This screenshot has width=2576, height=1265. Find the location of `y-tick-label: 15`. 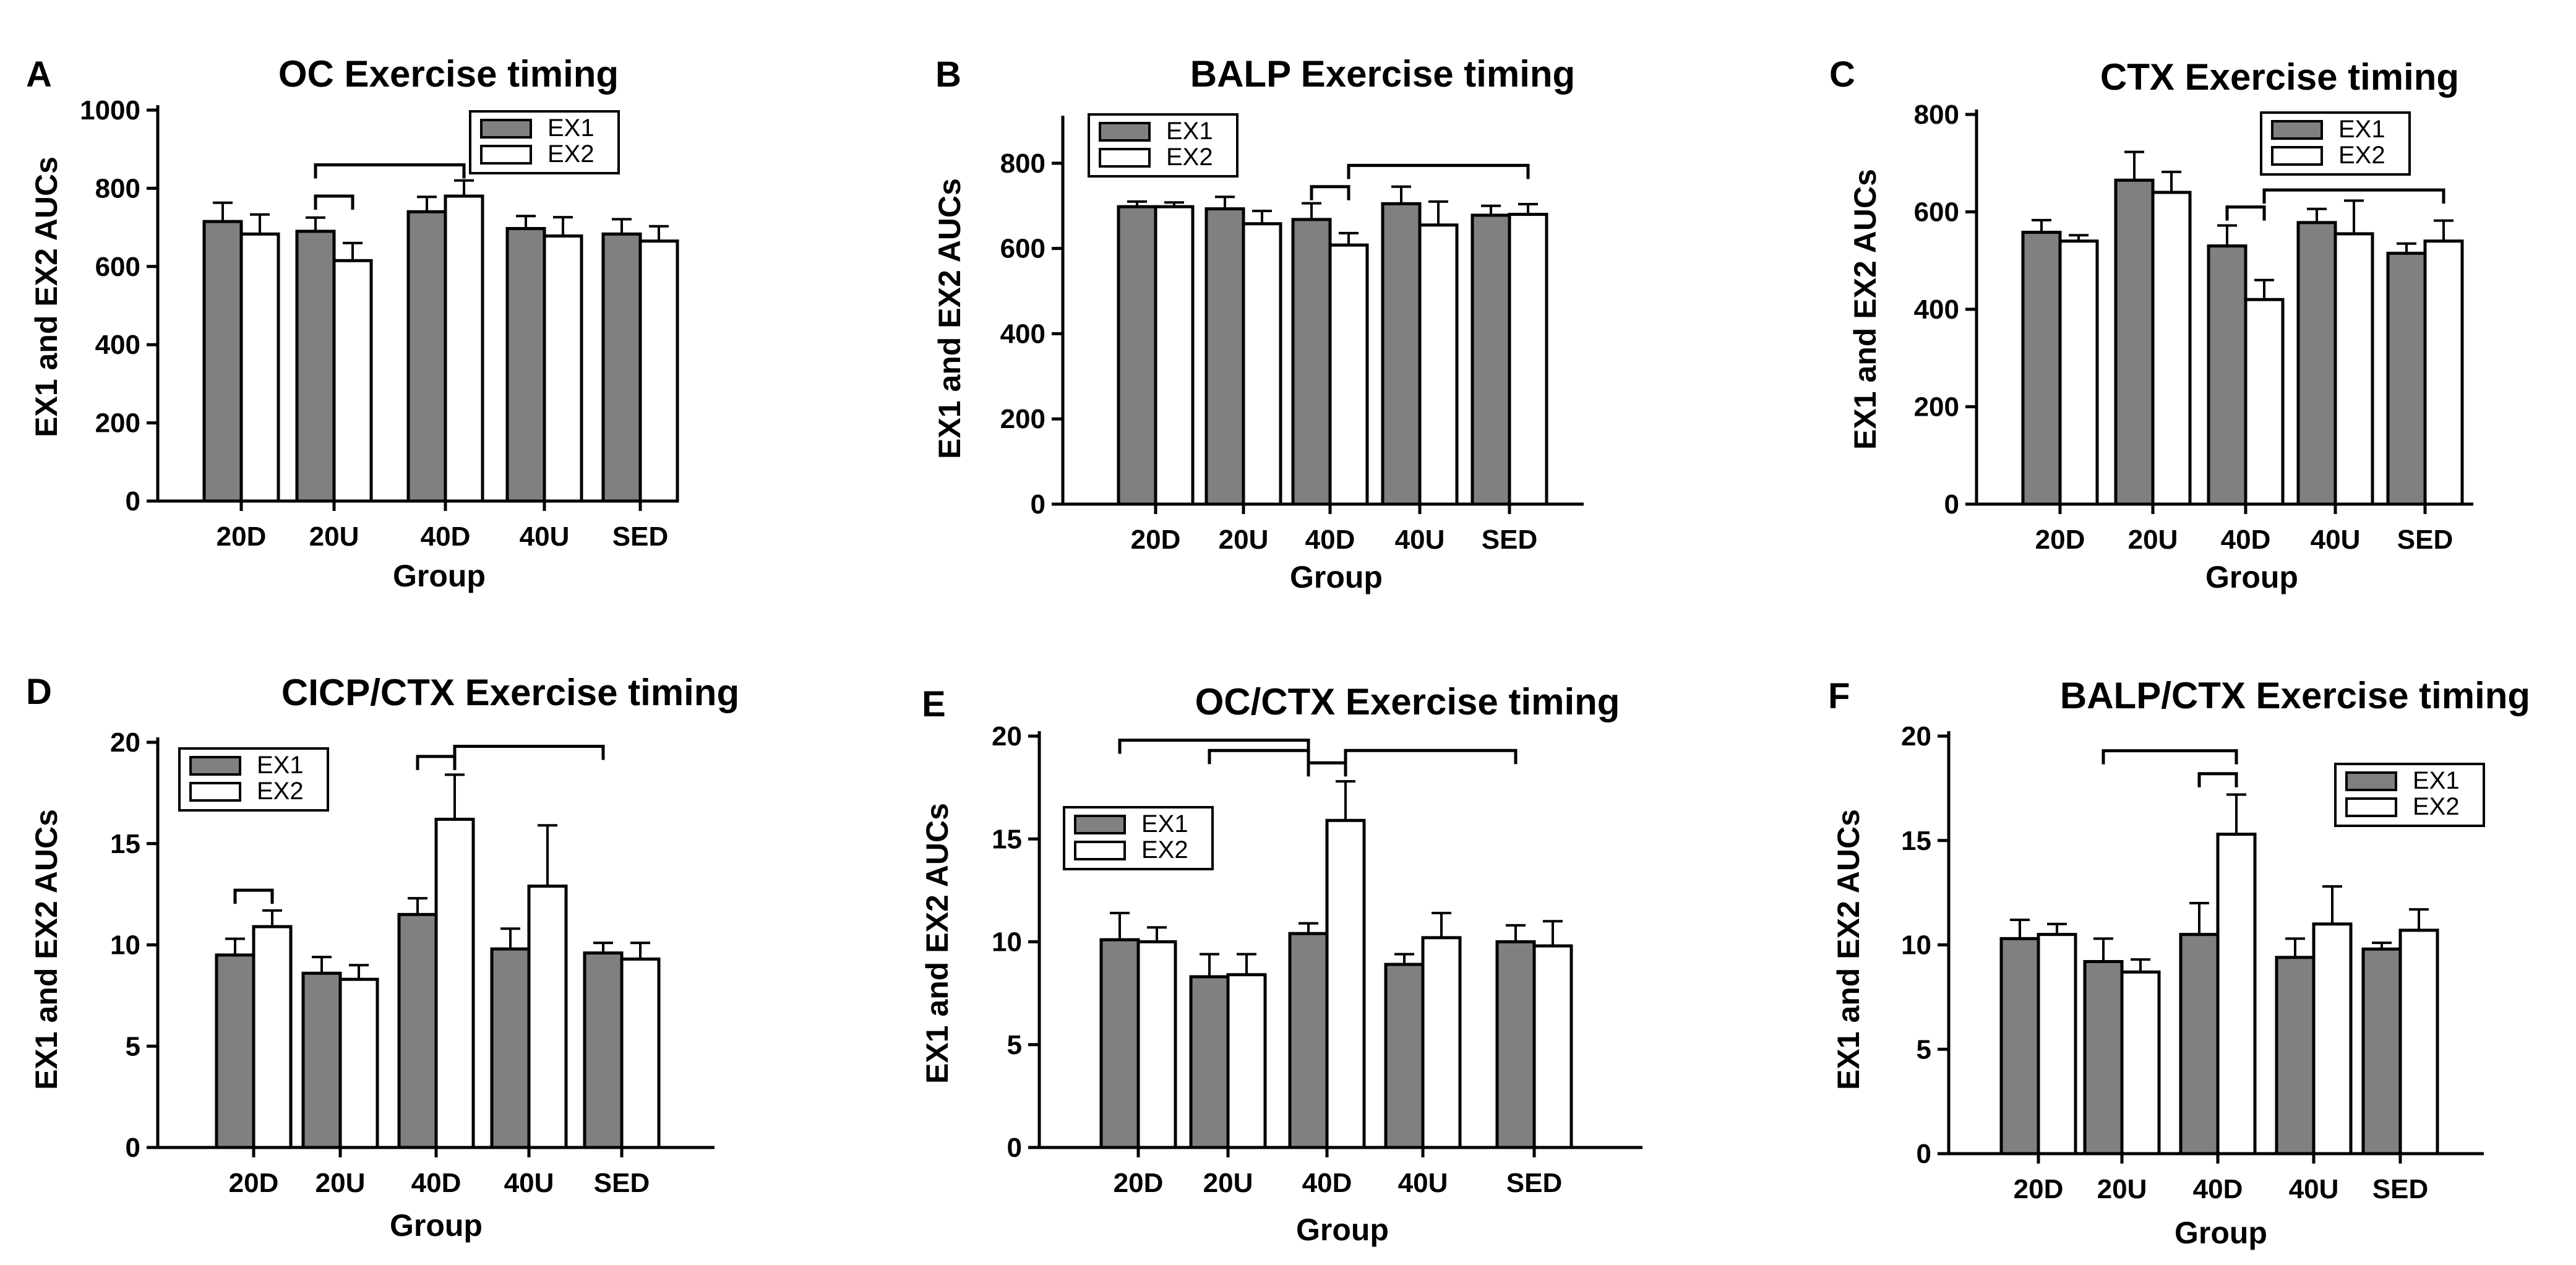

y-tick-label: 15 is located at coordinates (1916, 841).